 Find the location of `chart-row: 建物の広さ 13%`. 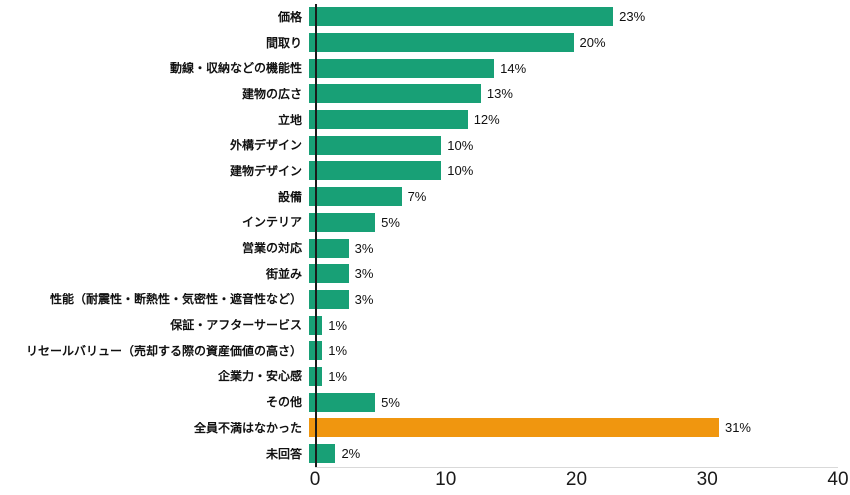

chart-row: 建物の広さ 13% is located at coordinates (419, 94).